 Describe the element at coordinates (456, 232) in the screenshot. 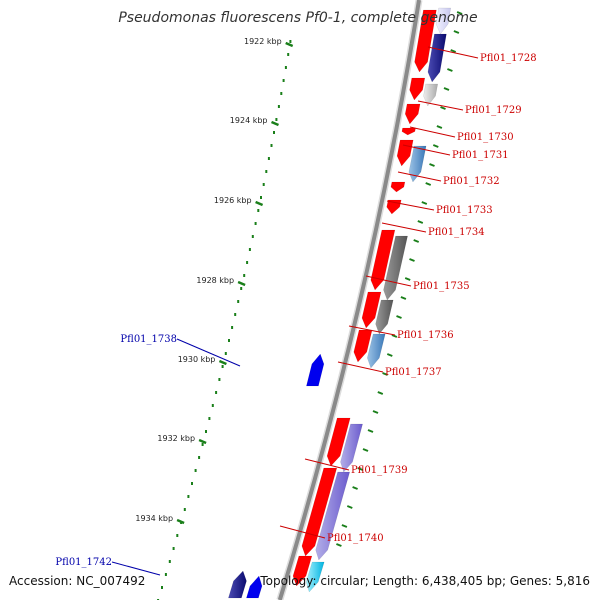

I see `gene-label: Pfl01_1734` at that location.